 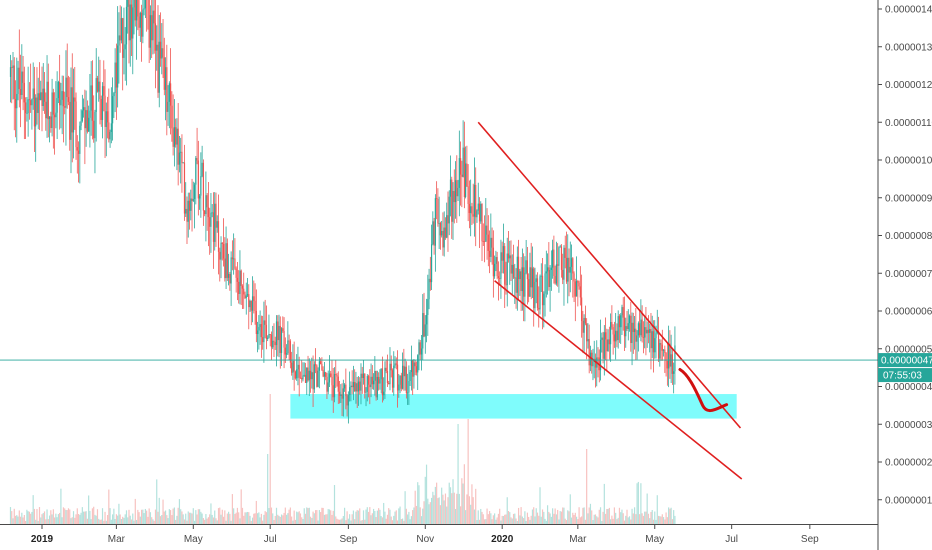 What do you see at coordinates (425, 535) in the screenshot?
I see `time-axis: 2019 Mar May Jul Sep Nov 2020 Mar May Jul Sep` at bounding box center [425, 535].